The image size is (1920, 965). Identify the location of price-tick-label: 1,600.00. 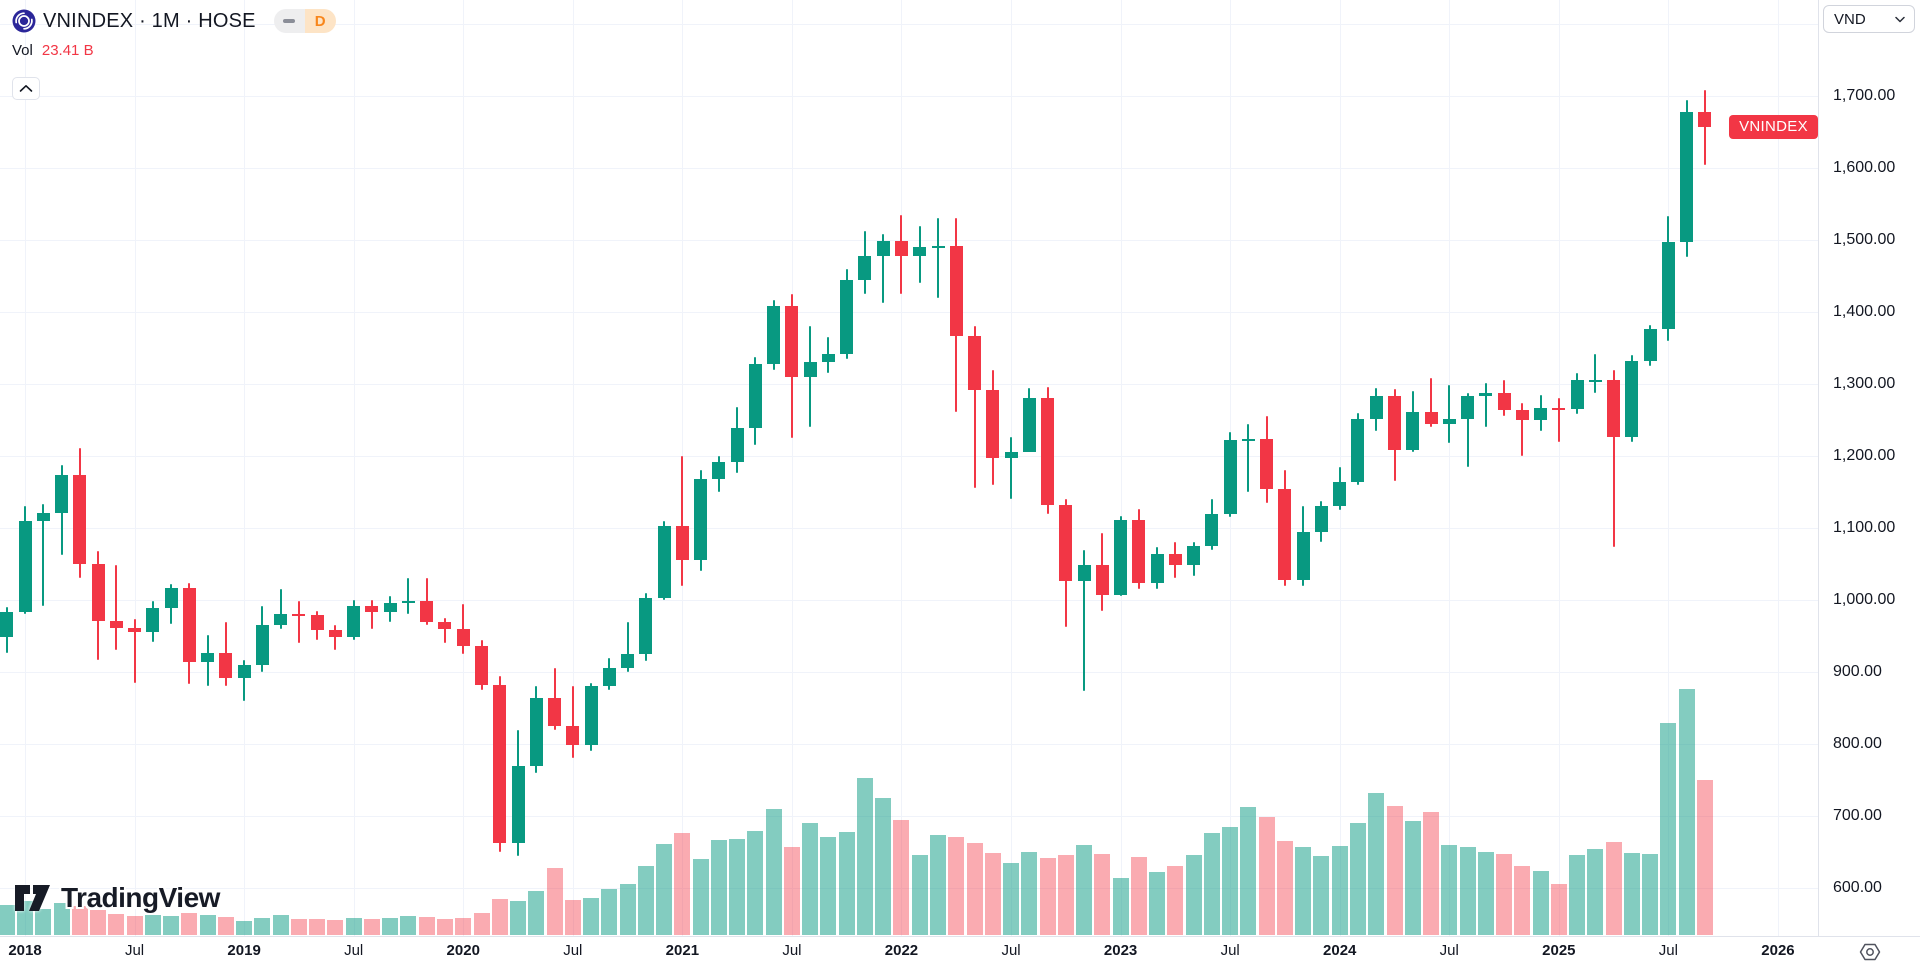
(1864, 167).